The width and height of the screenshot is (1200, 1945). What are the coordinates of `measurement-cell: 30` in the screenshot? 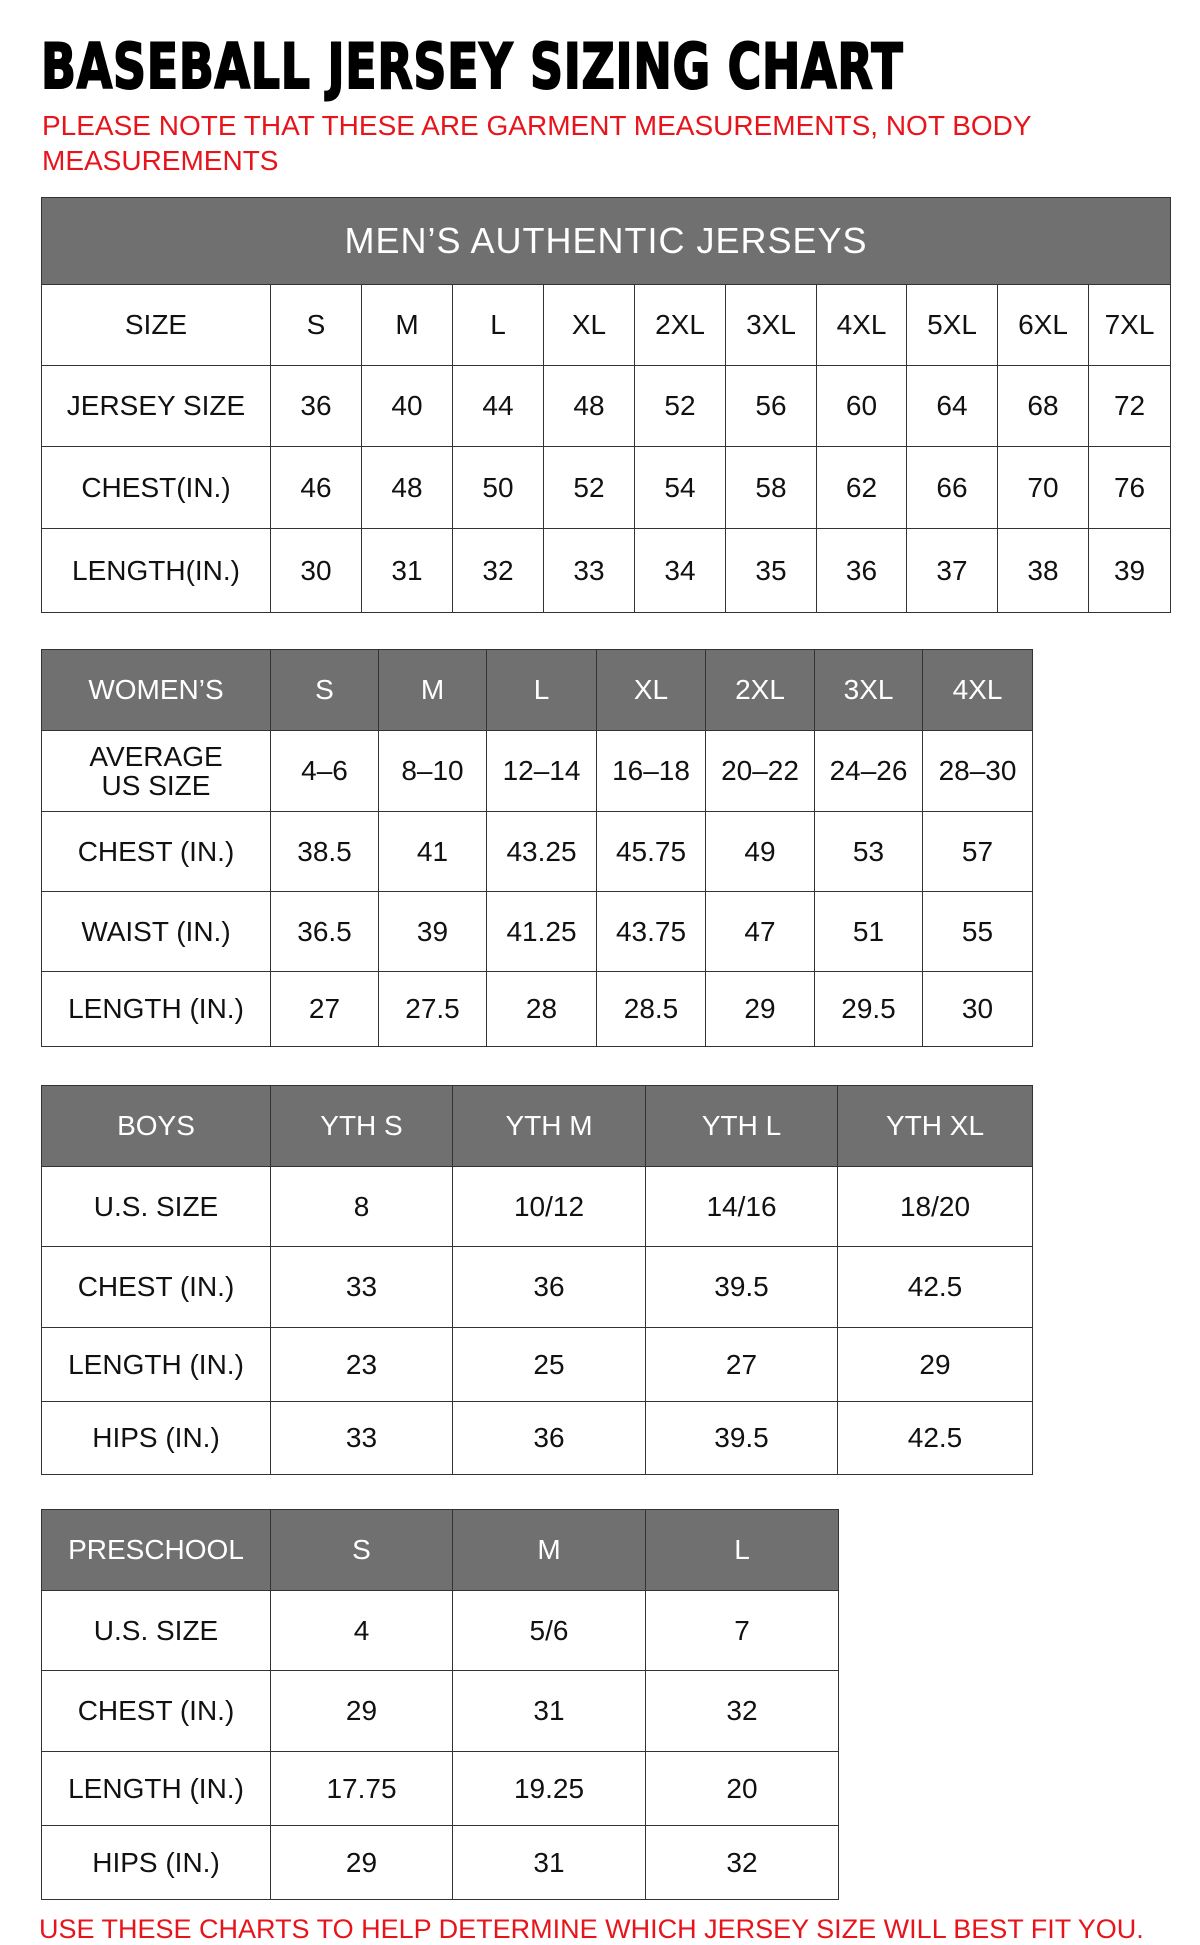 It's located at (977, 1009).